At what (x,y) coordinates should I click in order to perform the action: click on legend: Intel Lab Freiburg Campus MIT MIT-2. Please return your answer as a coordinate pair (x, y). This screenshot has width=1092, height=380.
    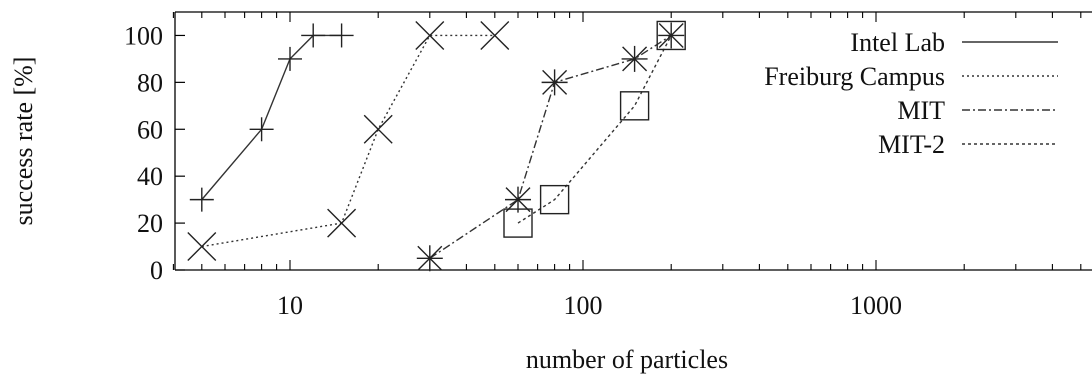
    Looking at the image, I should click on (911, 93).